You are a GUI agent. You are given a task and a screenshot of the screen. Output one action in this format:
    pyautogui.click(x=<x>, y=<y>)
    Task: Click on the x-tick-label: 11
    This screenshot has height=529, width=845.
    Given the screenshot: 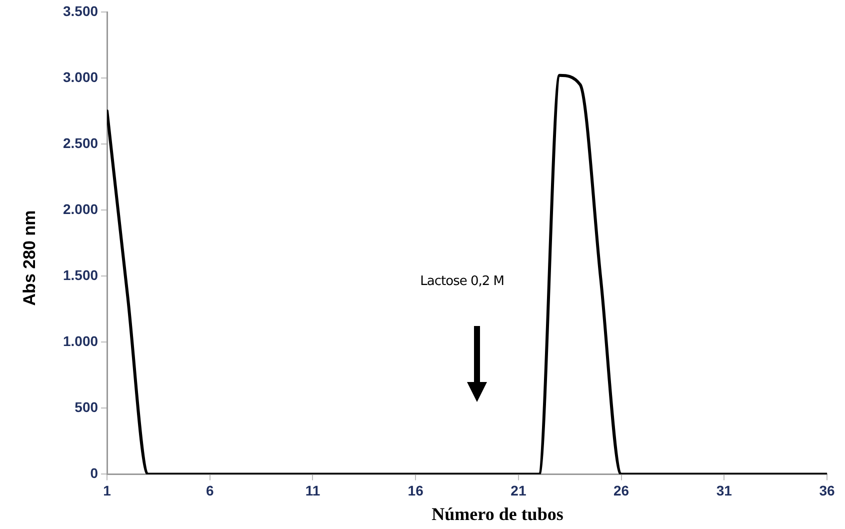 What is the action you would take?
    pyautogui.click(x=312, y=490)
    